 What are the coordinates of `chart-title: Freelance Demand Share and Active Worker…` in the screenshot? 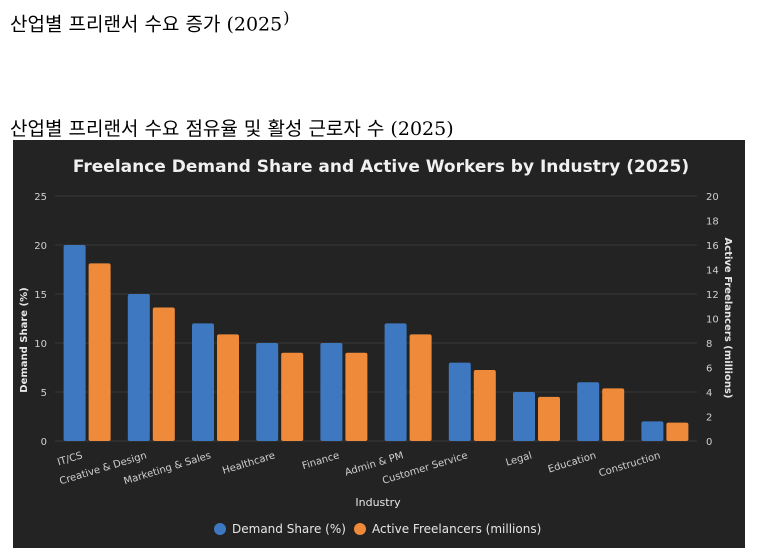 It's located at (381, 167).